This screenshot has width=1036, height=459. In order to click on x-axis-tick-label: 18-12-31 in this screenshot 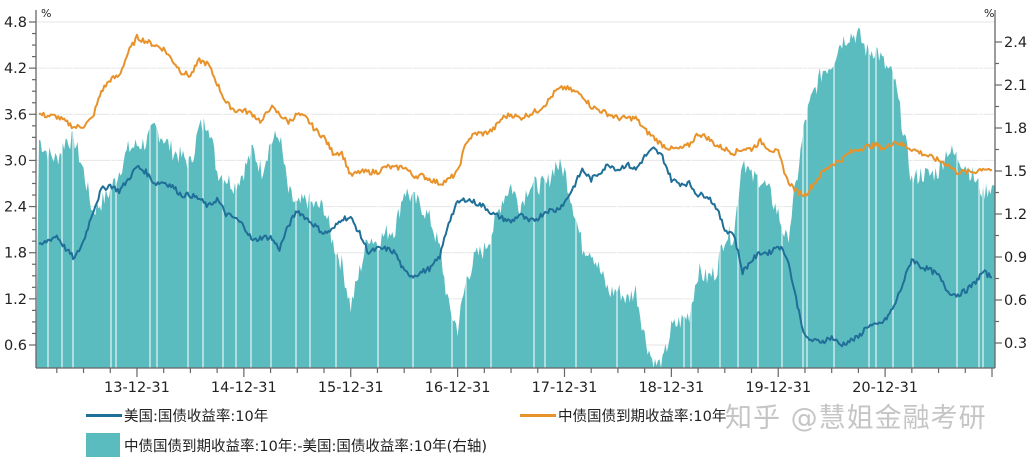, I will do `click(671, 387)`.